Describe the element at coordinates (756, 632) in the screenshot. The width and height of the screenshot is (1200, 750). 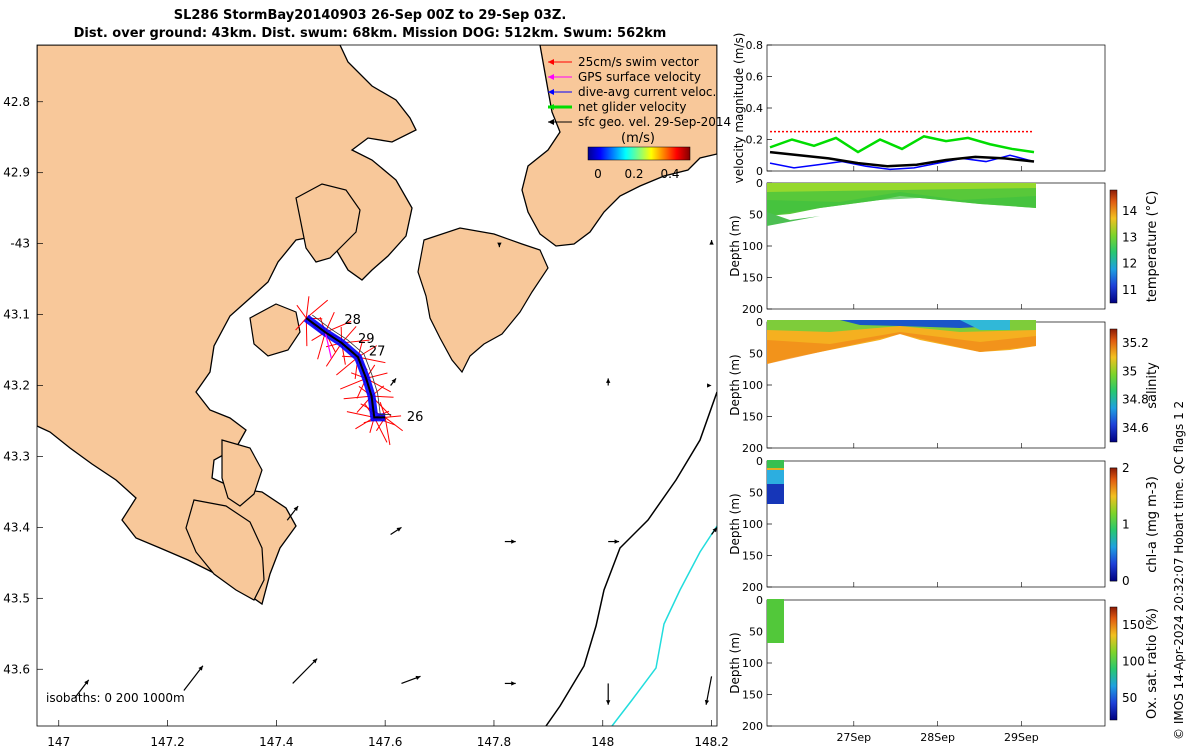
I see `oxygen-y-tick-label: 50` at that location.